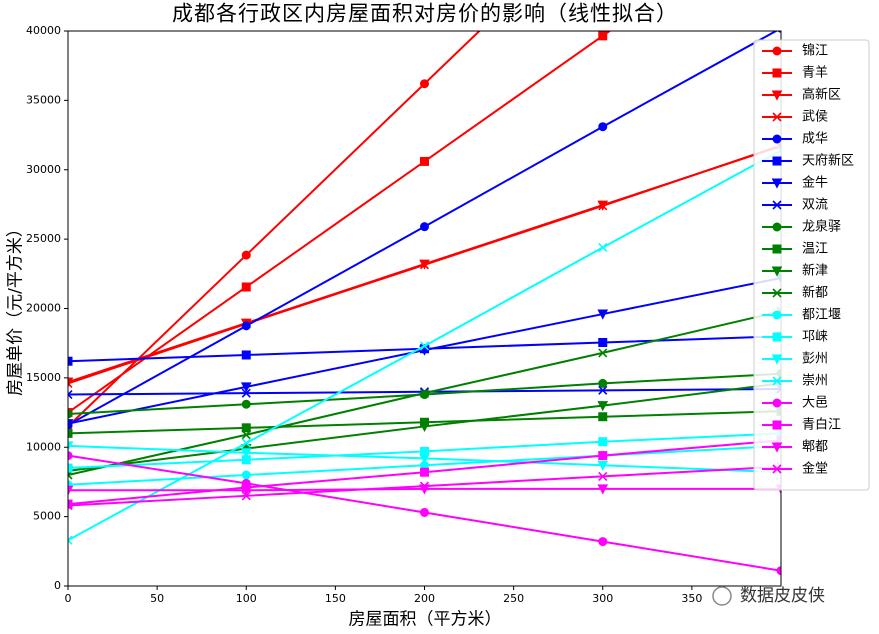 This screenshot has width=879, height=634. What do you see at coordinates (821, 425) in the screenshot?
I see `legend-label: 青白江` at bounding box center [821, 425].